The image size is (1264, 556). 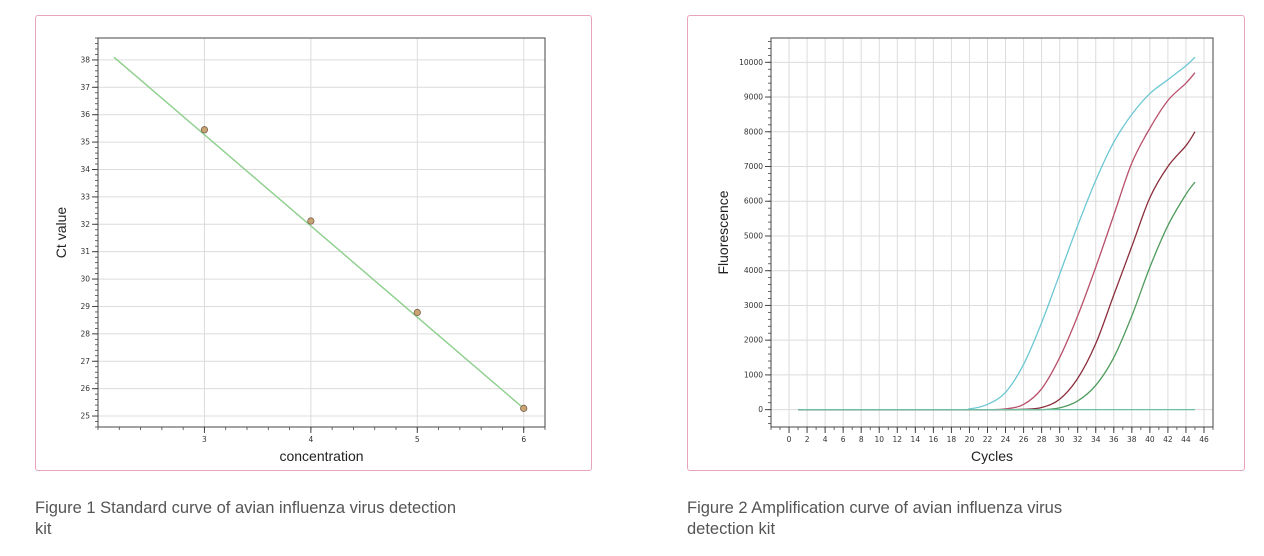 What do you see at coordinates (85, 279) in the screenshot?
I see `y-tick-label: 30` at bounding box center [85, 279].